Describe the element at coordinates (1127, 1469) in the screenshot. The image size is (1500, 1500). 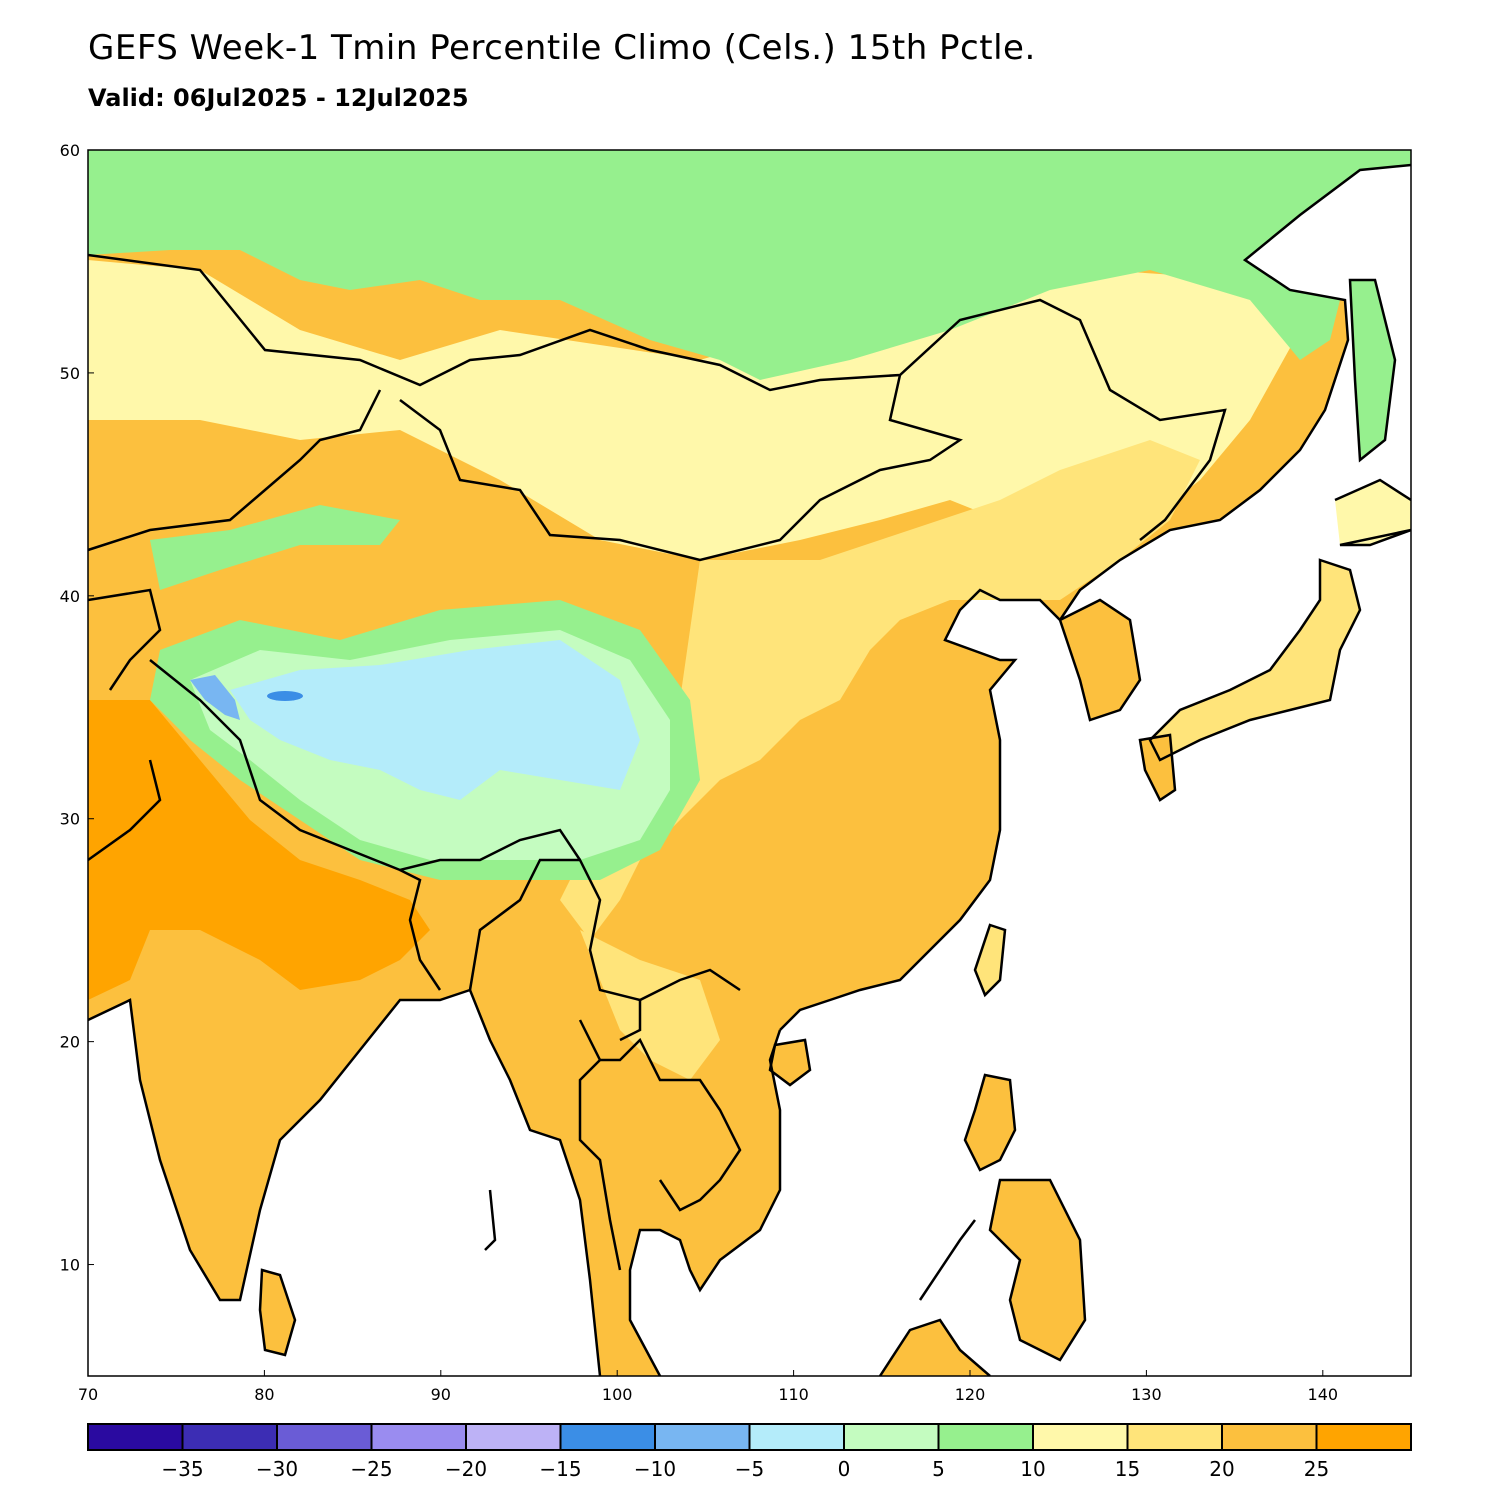
I see `colorbar-label: 15` at that location.